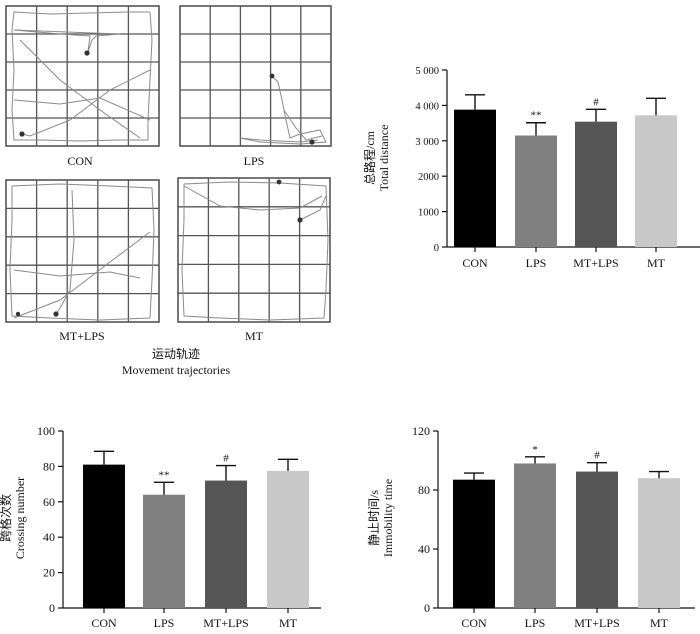 This screenshot has width=700, height=634. I want to click on y-axis-label-cn: 总路程/cm, so click(369, 157).